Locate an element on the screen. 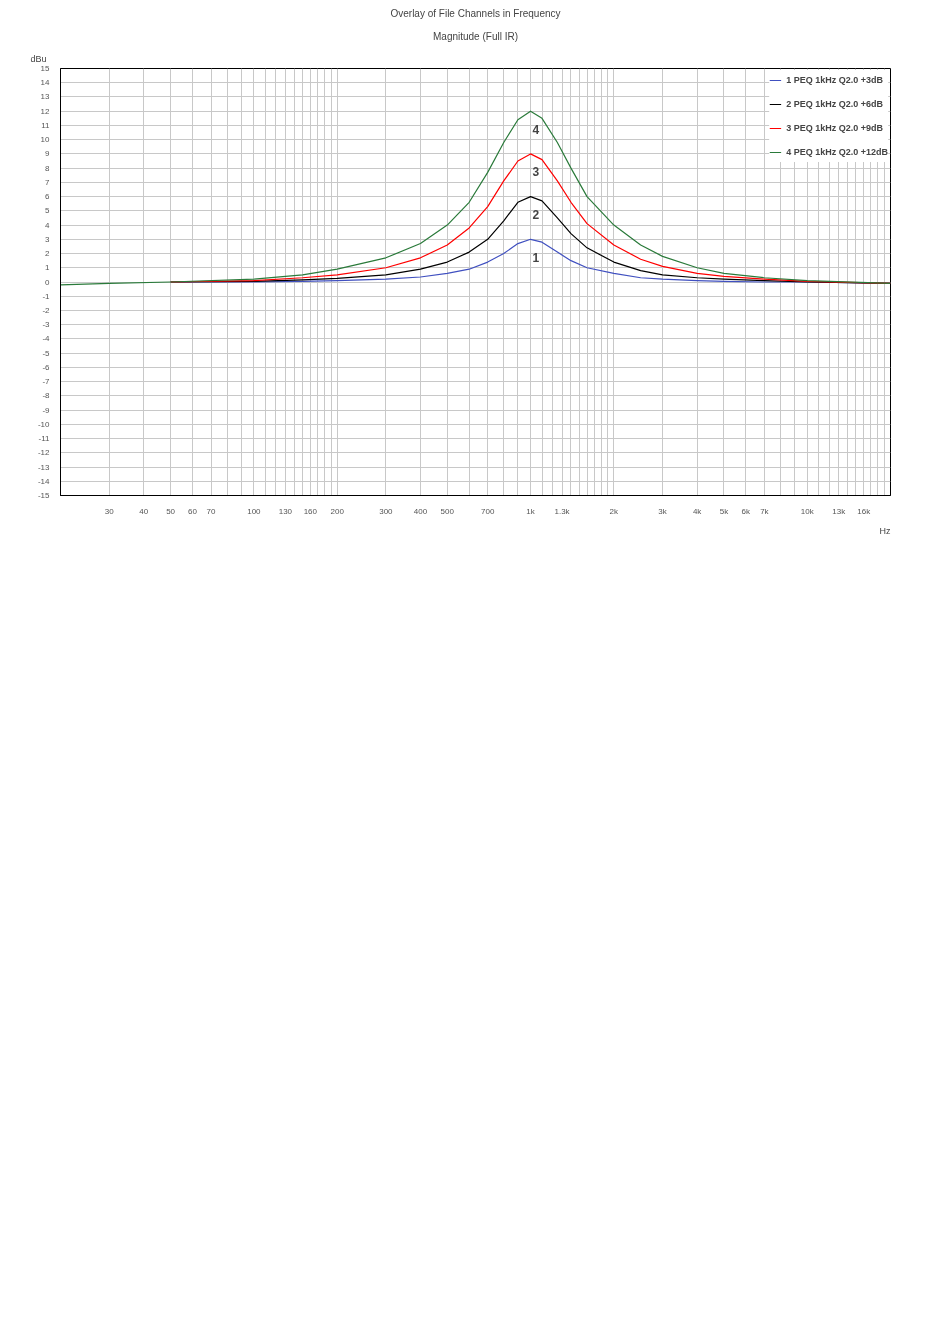 Image resolution: width=950 pixels, height=1344 pixels. y-tick-label: 15 is located at coordinates (45, 68).